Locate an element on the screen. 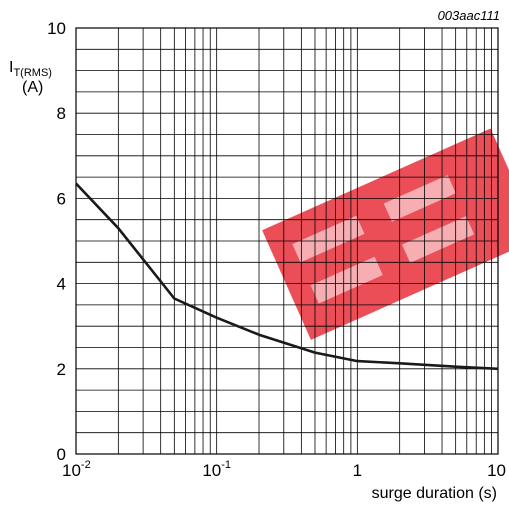 The image size is (509, 507). x-tick-label: 10⁻² is located at coordinates (76, 469).